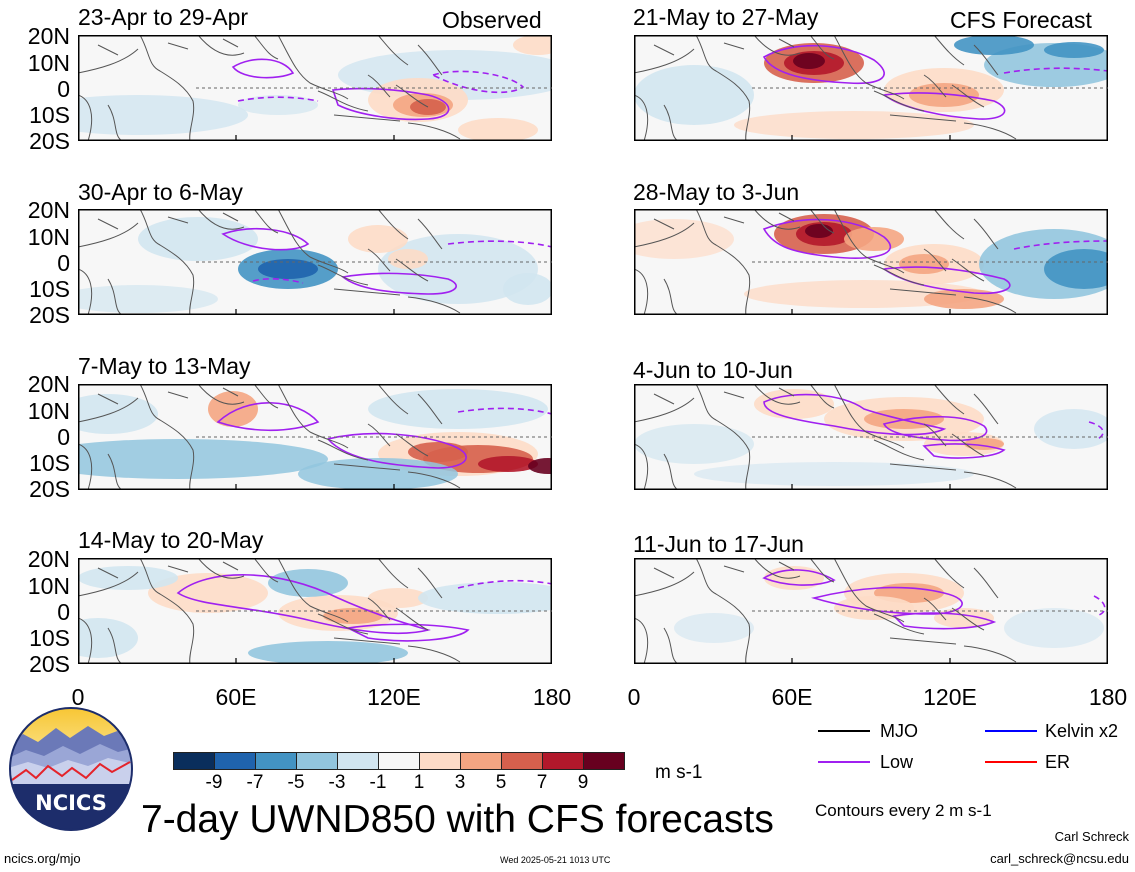  I want to click on panel-title-2: 30-Apr to 6-May, so click(160, 192).